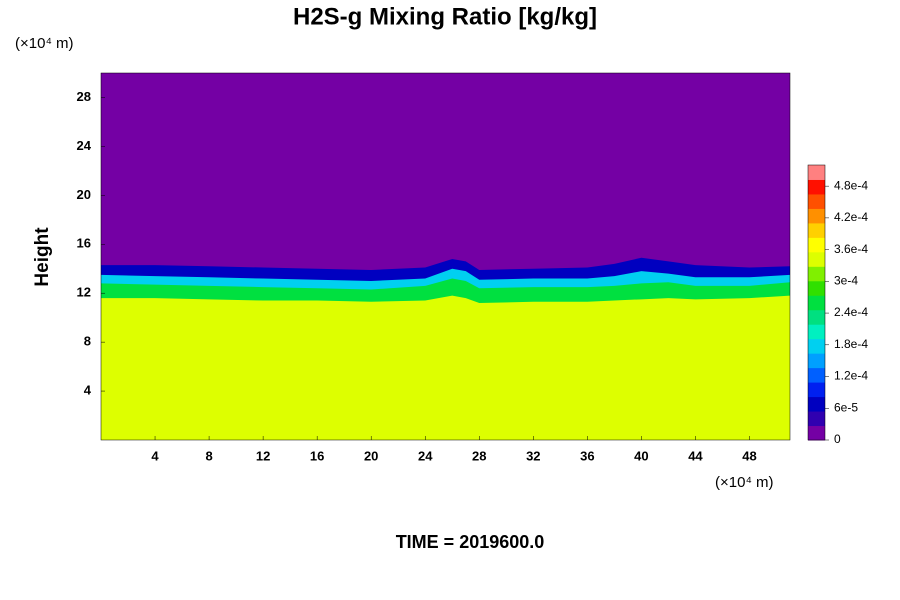 This screenshot has width=900, height=600. What do you see at coordinates (84, 292) in the screenshot?
I see `y-tick-label: 12` at bounding box center [84, 292].